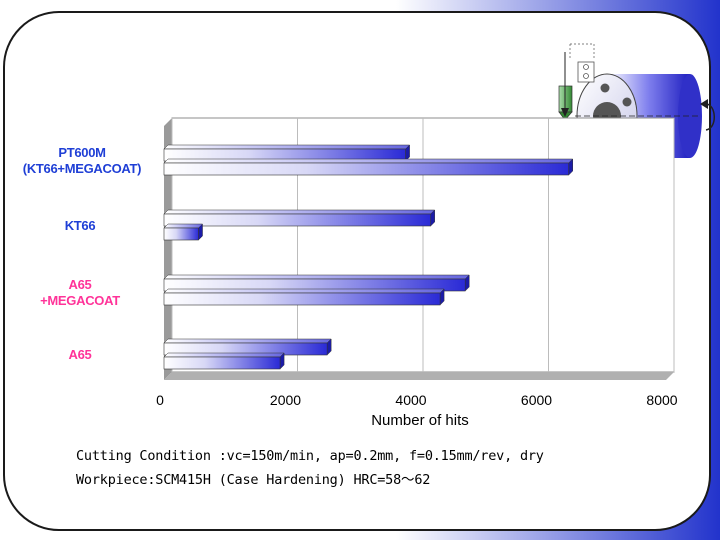 This screenshot has height=540, width=720. I want to click on bar-s1-c0, so click(368, 167).